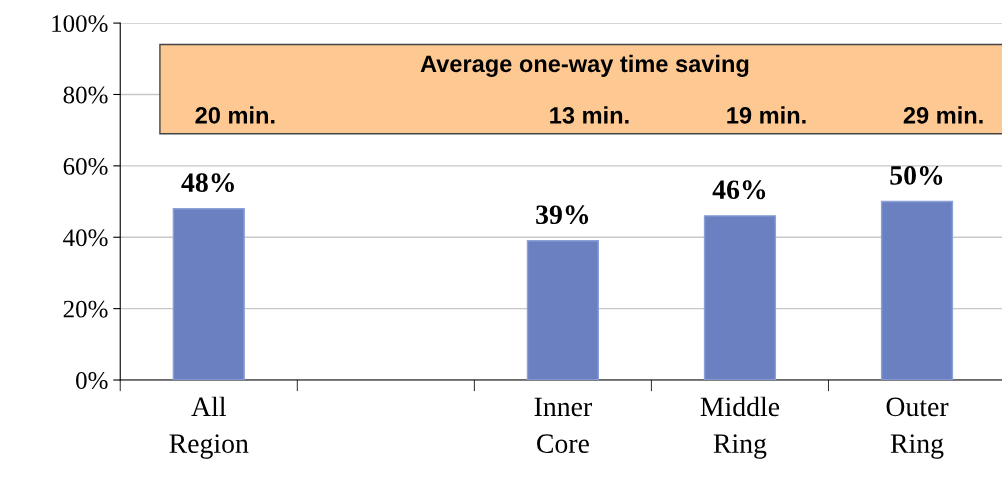 The height and width of the screenshot is (502, 1002). Describe the element at coordinates (563, 425) in the screenshot. I see `x-tick-label: Inner Core` at that location.